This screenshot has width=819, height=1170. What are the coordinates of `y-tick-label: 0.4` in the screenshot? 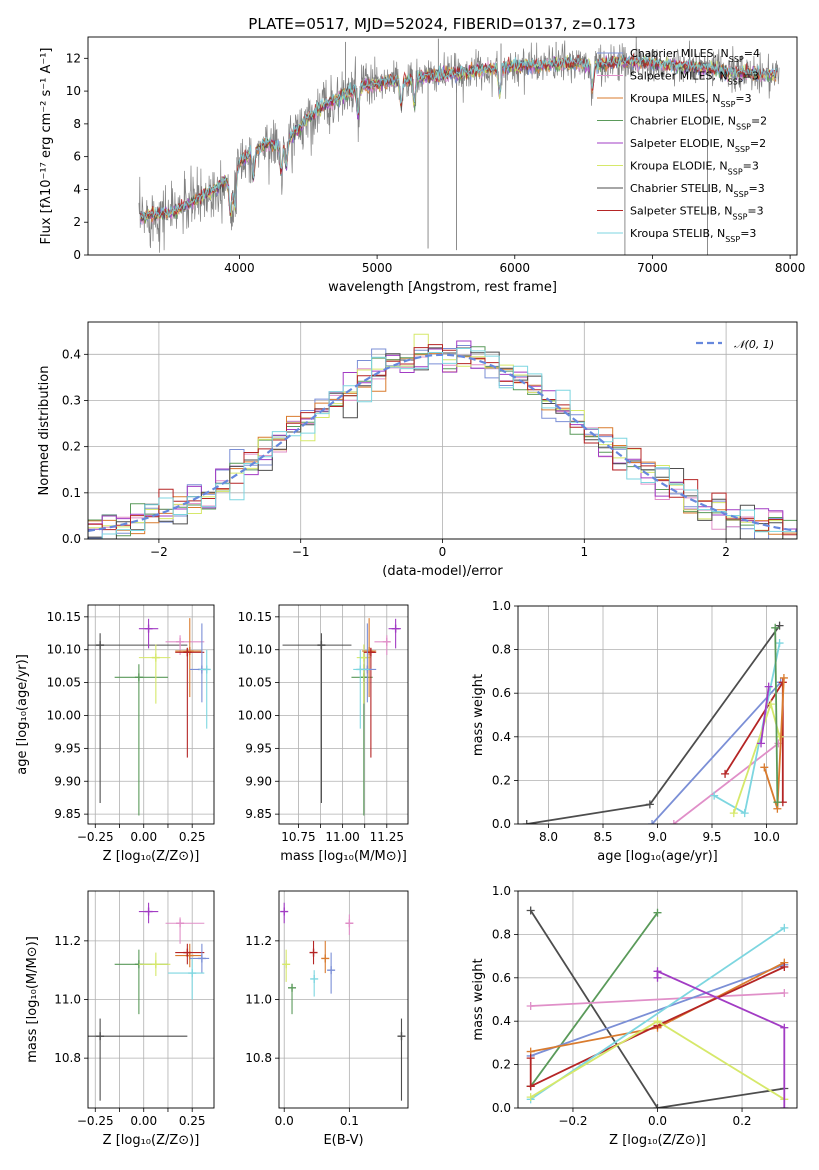 It's located at (501, 737).